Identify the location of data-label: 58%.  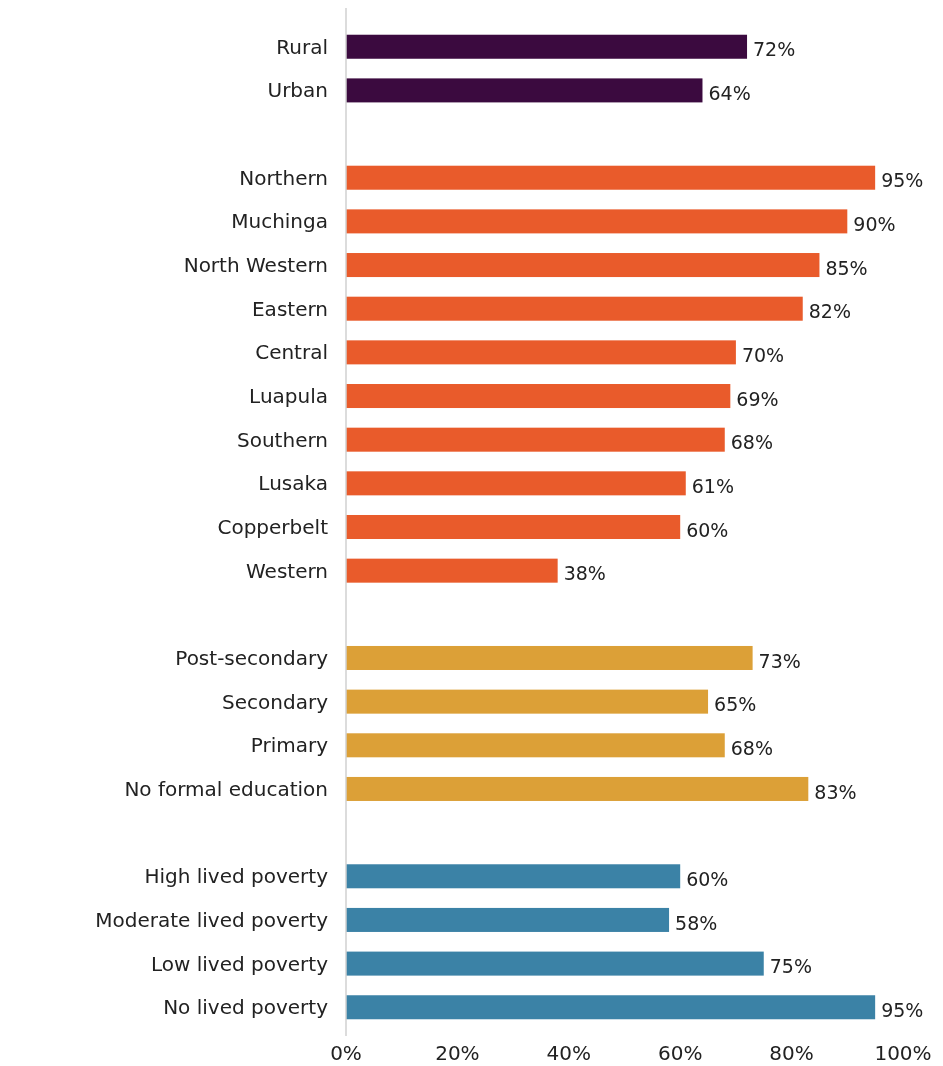
(696, 922).